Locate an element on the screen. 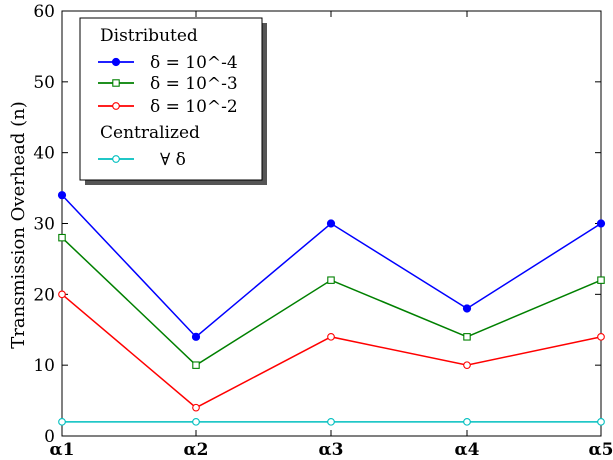 The width and height of the screenshot is (613, 460). x-tick-label: α3 is located at coordinates (331, 450).